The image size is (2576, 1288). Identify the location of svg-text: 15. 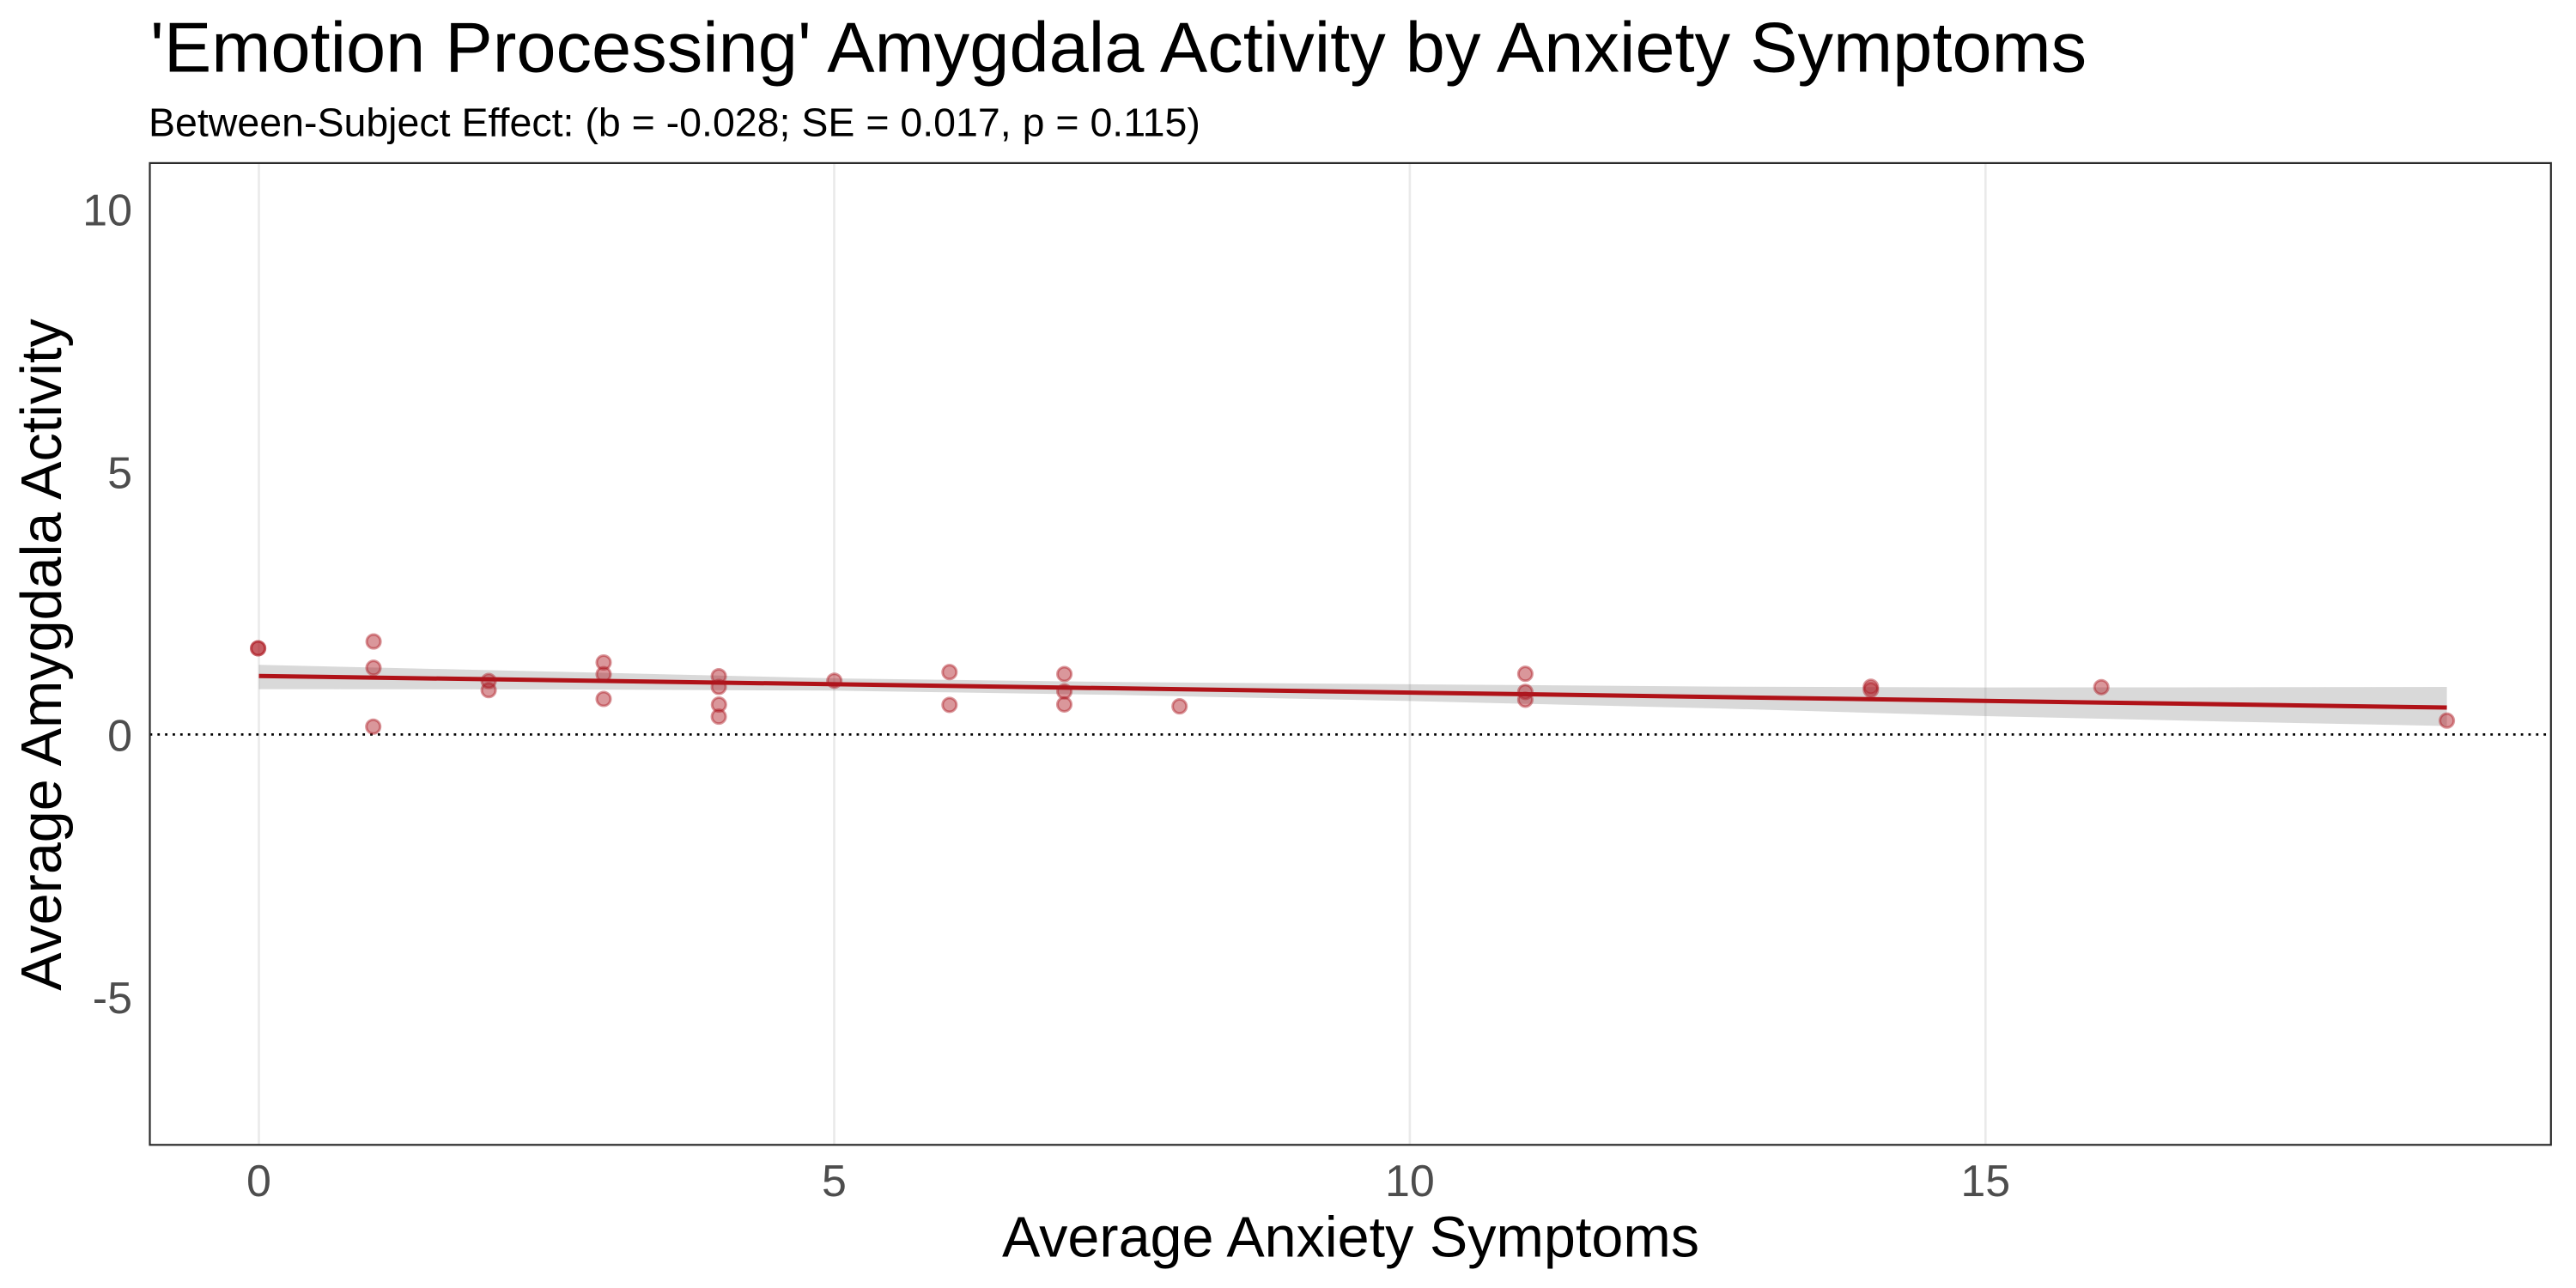
(1985, 1181).